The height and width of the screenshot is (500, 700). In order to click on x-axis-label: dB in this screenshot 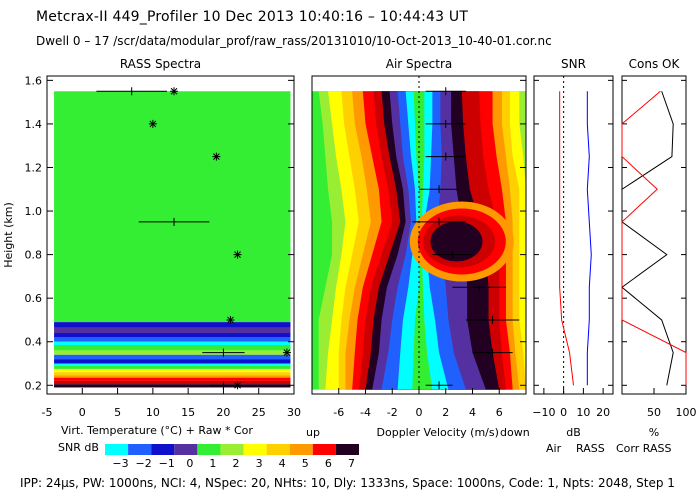, I will do `click(573, 432)`.